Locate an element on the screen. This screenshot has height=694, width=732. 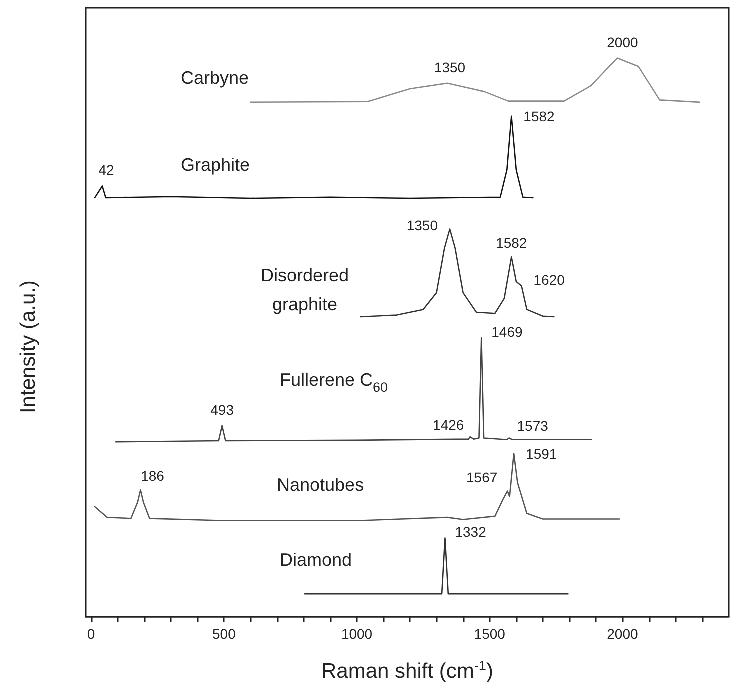
annotation: 1469 is located at coordinates (507, 332).